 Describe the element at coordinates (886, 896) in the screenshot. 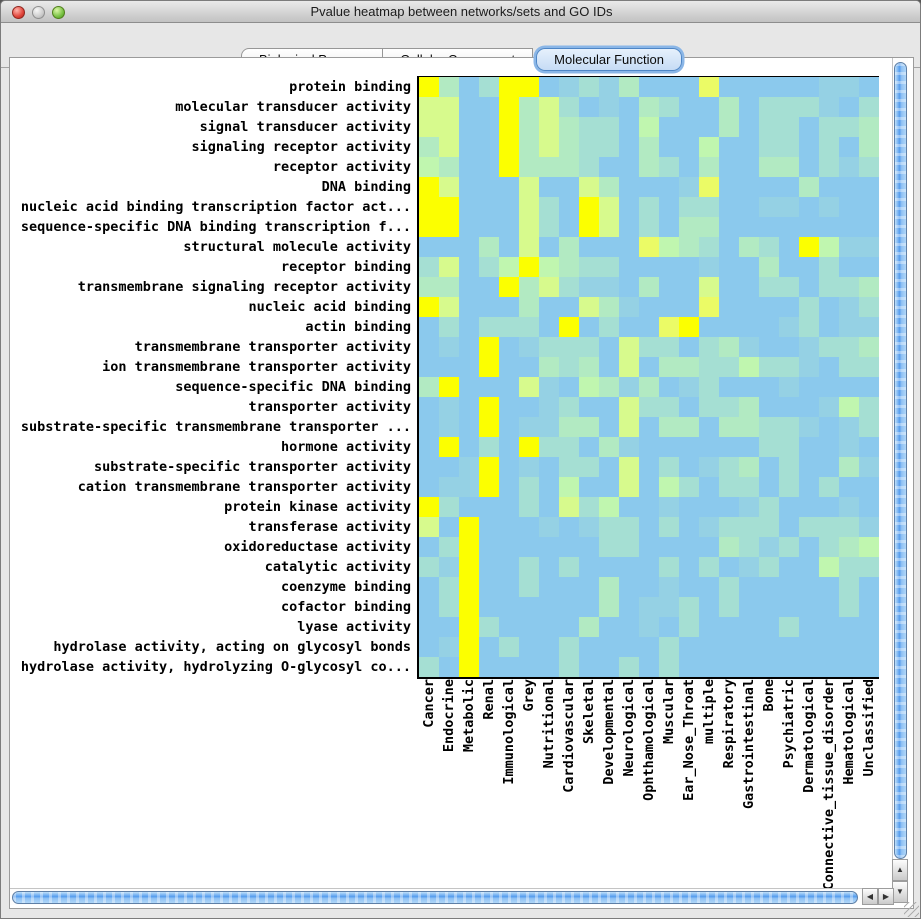

I see `scroll-right-button: ▶` at that location.